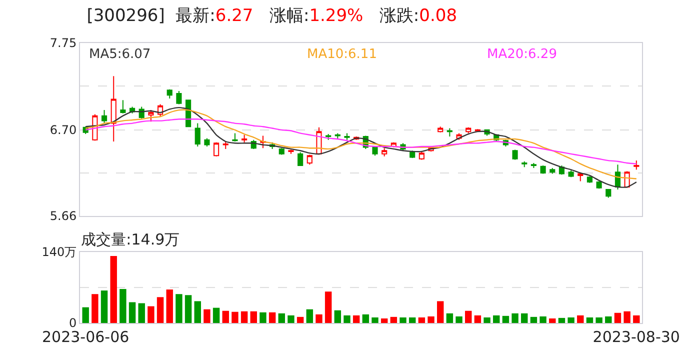 This screenshot has width=688, height=360. Describe the element at coordinates (63, 216) in the screenshot. I see `y-tick-label: 5.66` at that location.